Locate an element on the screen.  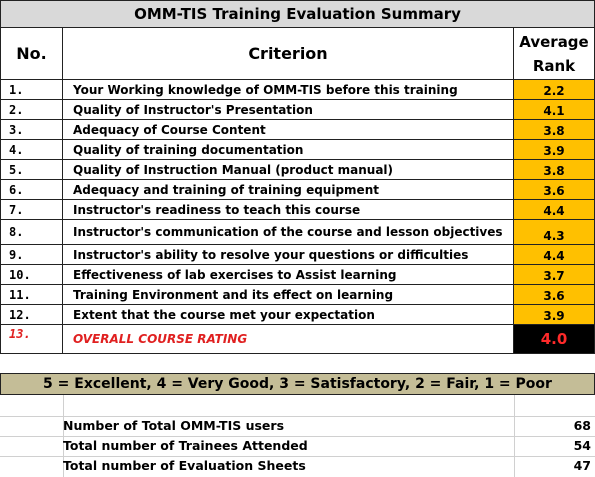
row-criterion: Quality of Instructor's Presentation is located at coordinates (288, 110).